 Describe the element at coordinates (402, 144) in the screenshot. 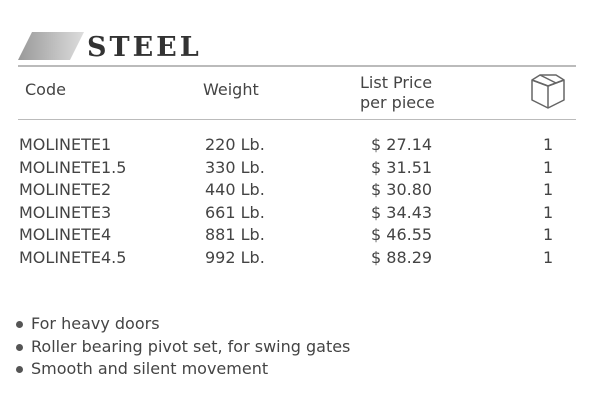

I see `table-cell: $ 27.14` at that location.